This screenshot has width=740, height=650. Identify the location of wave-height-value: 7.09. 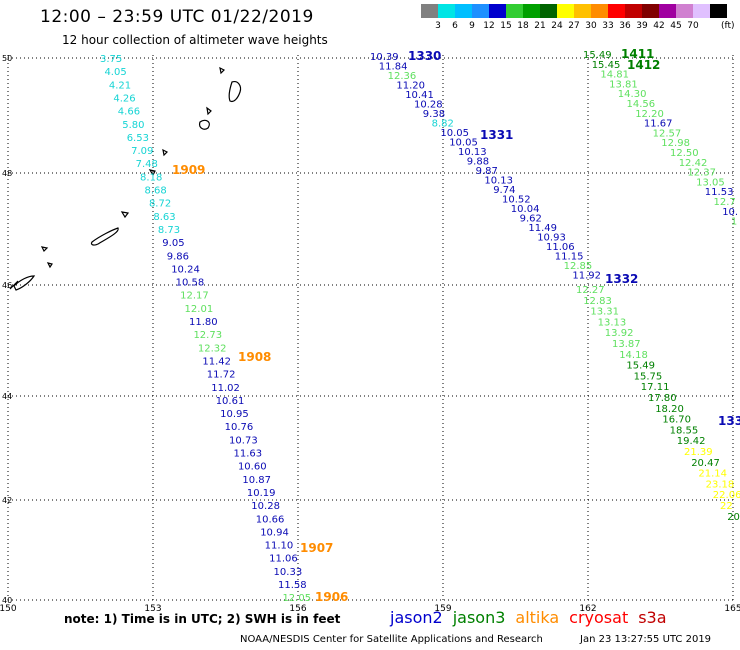
(142, 151).